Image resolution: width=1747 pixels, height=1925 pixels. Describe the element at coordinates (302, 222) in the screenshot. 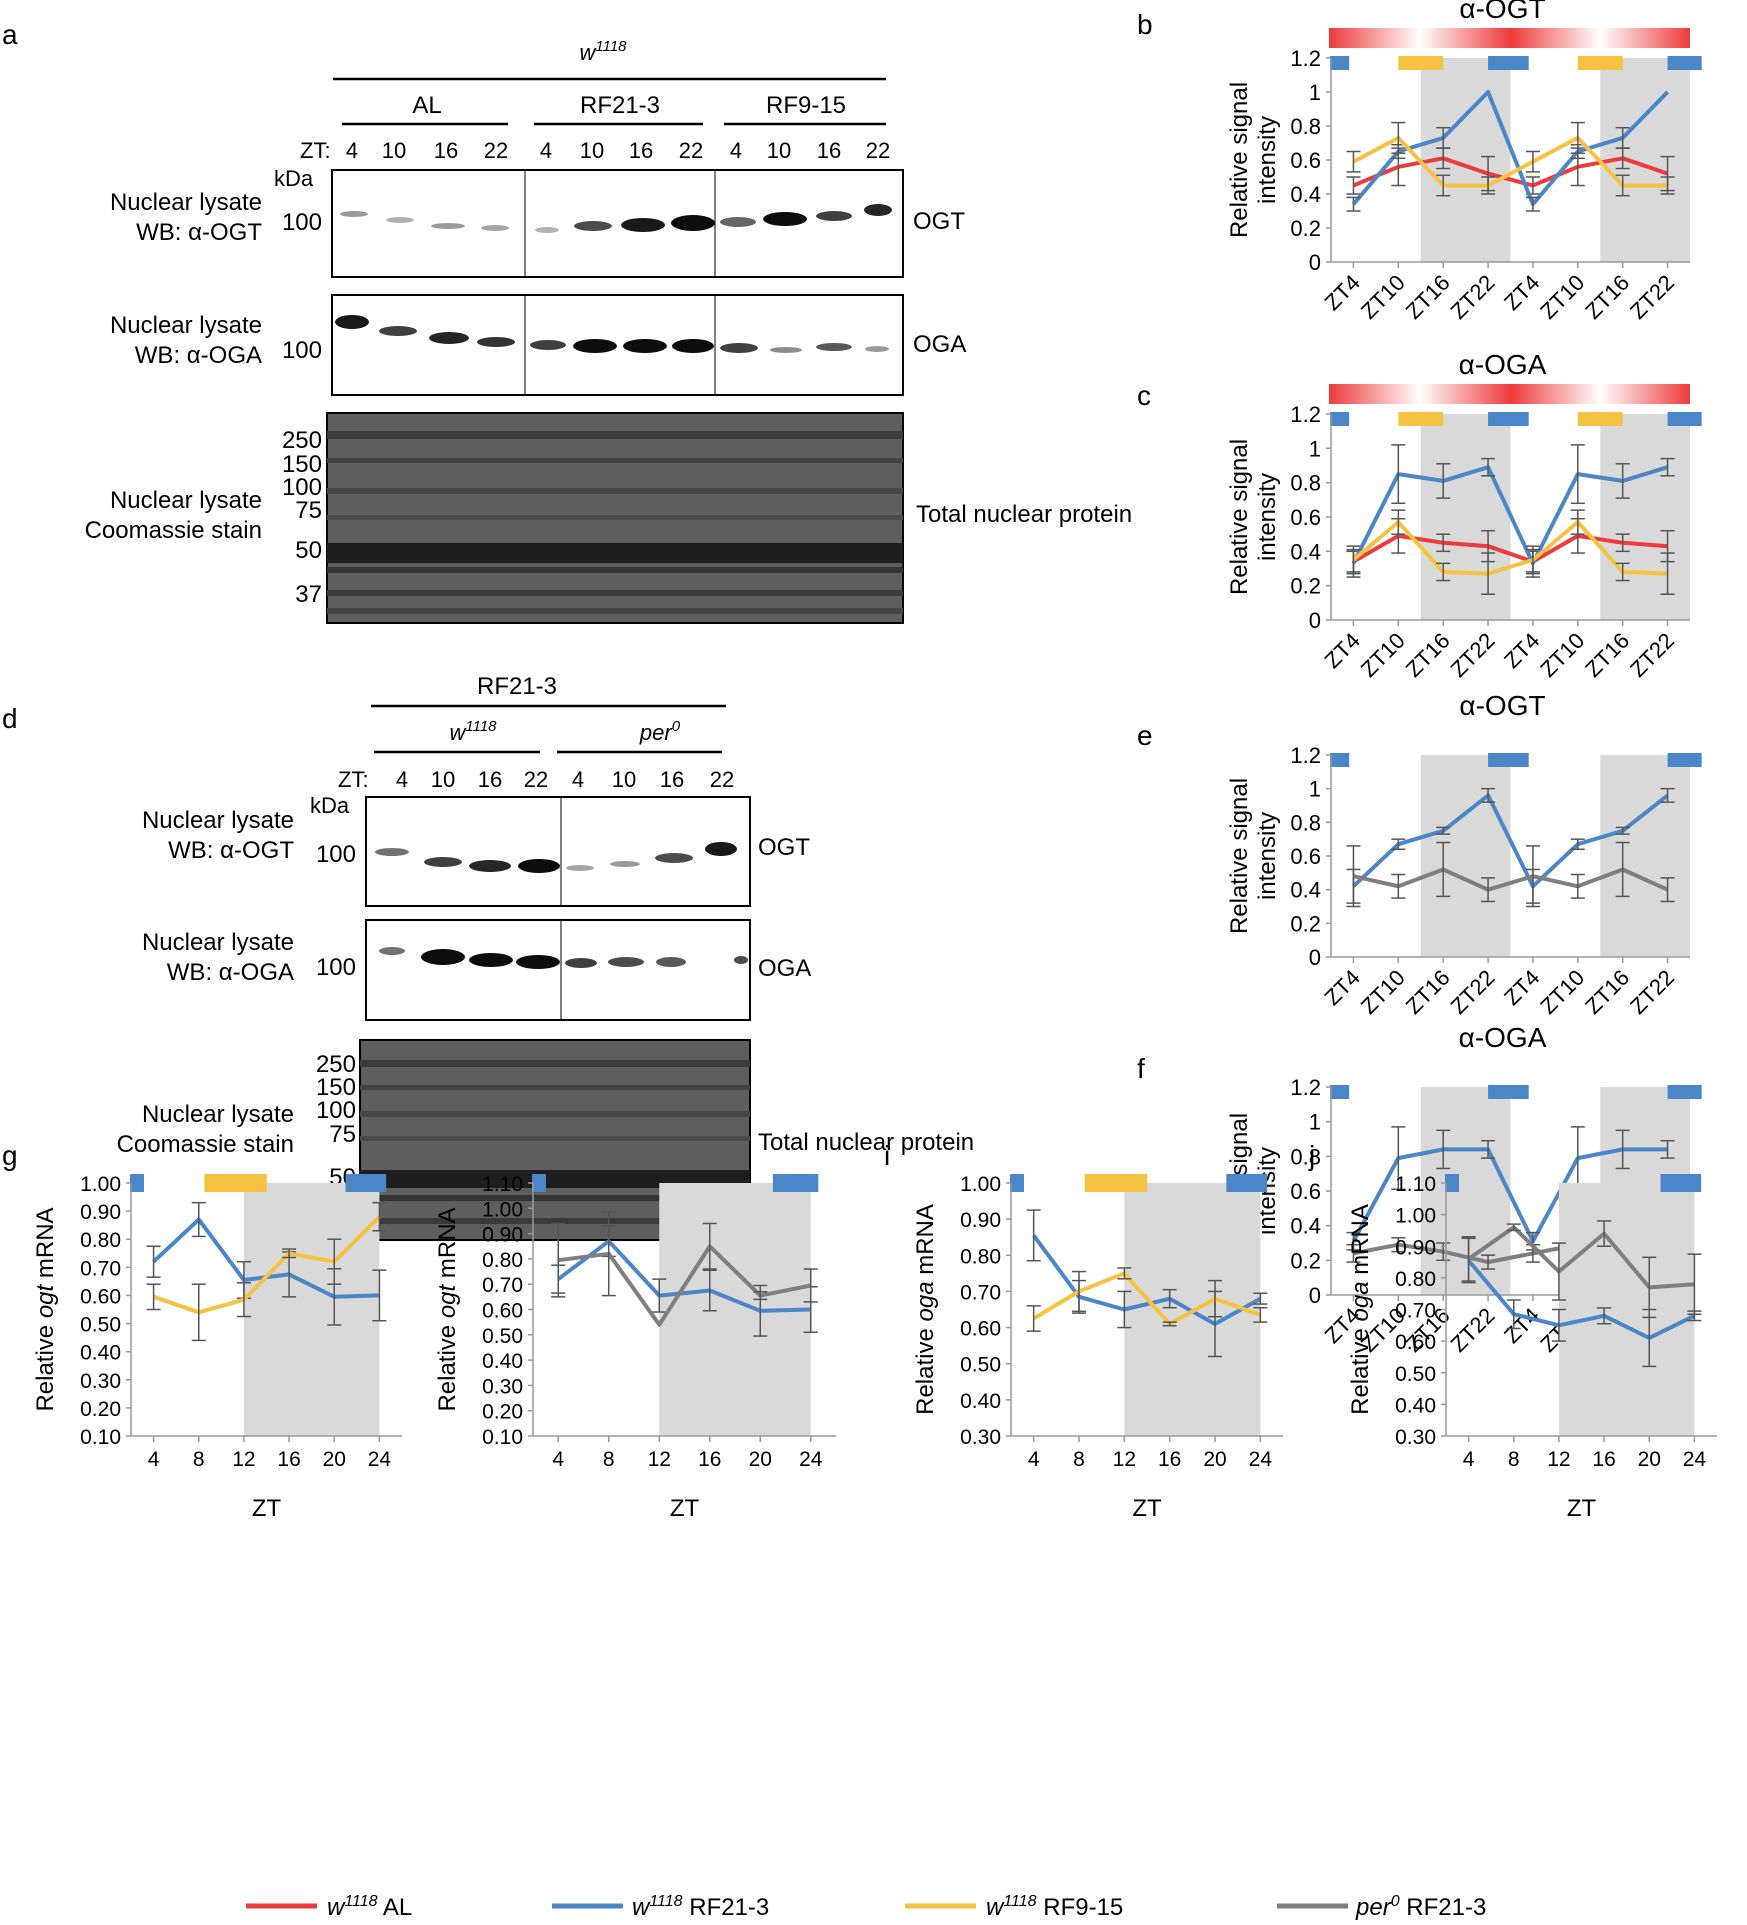

I see `blot-a-row1-marker: 100` at that location.